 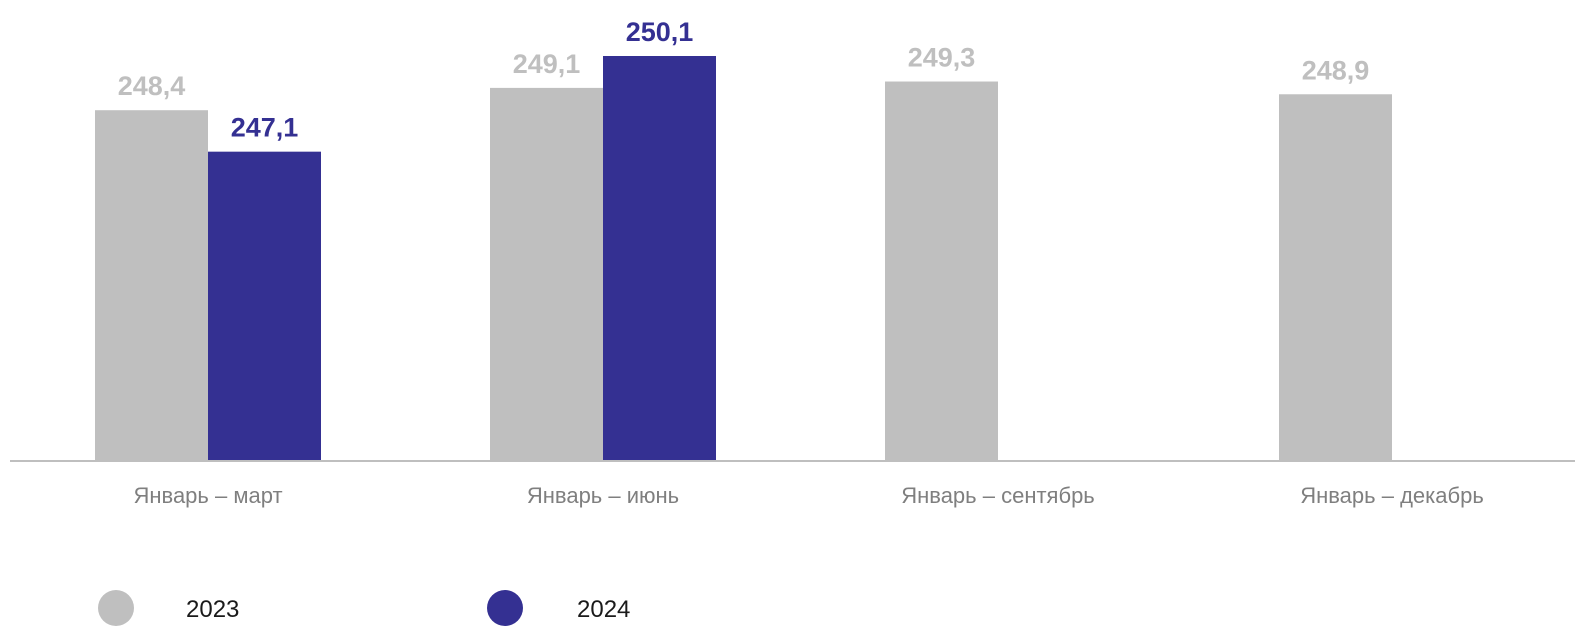 I want to click on data-label-2023-4: 248,9, so click(x=1336, y=70).